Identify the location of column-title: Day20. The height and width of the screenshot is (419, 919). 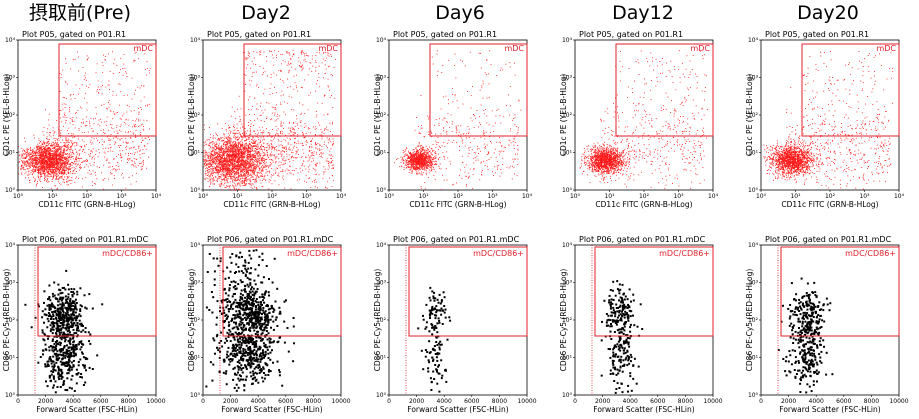
(828, 13).